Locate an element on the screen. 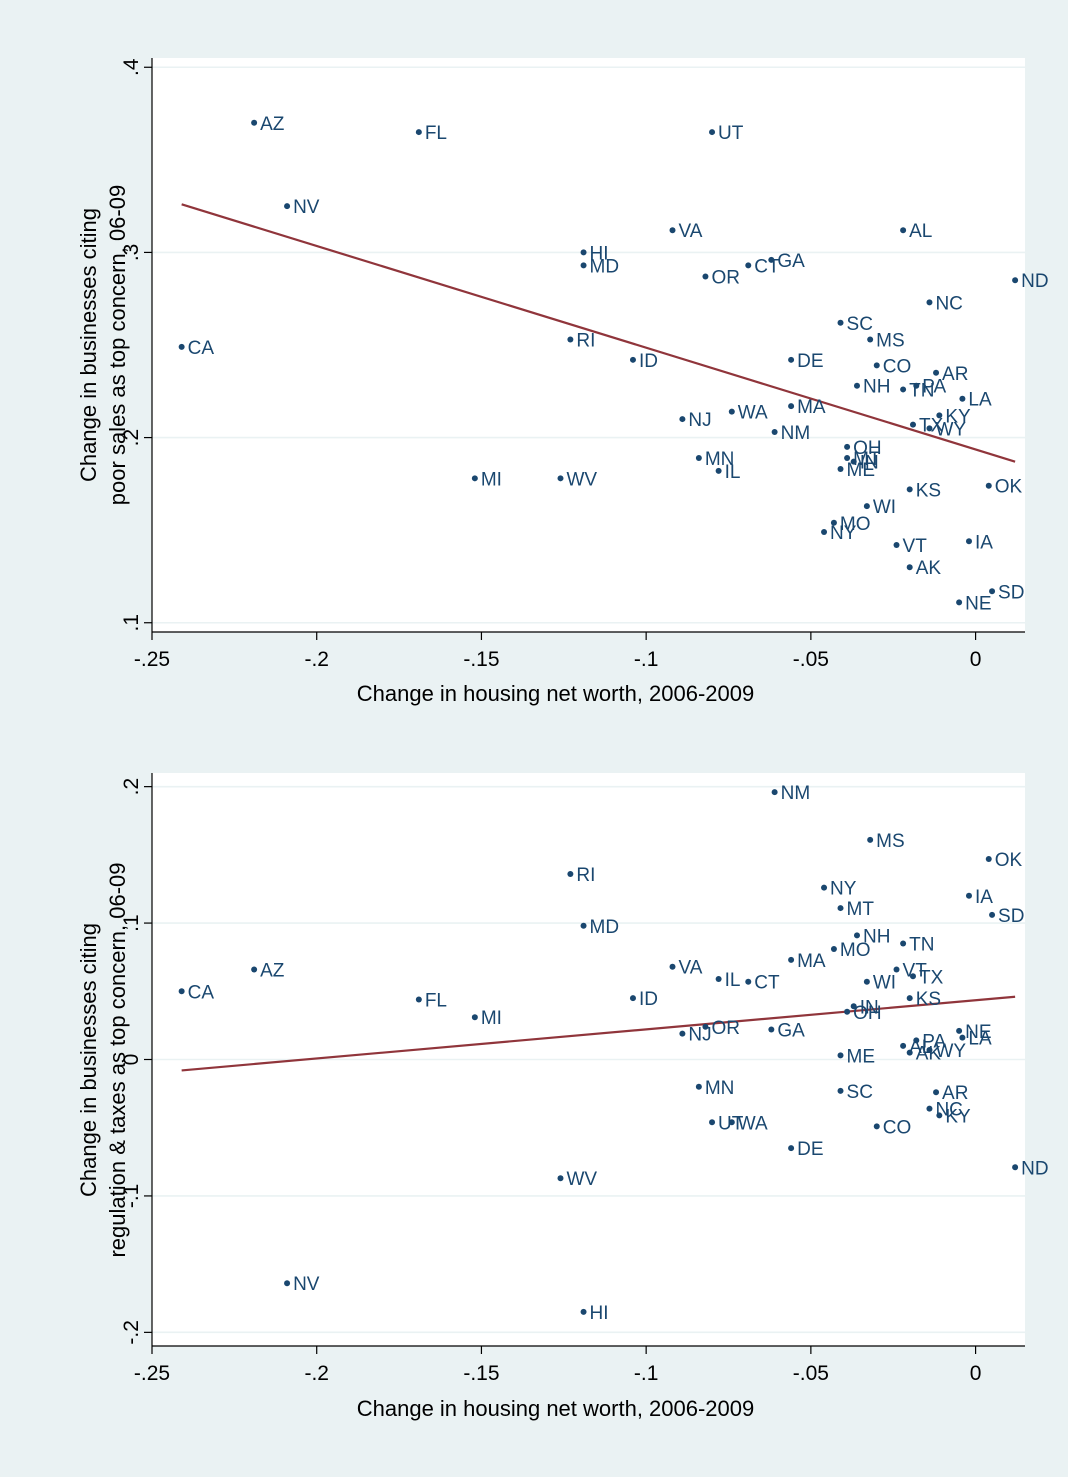  point-label: AR is located at coordinates (955, 1093).